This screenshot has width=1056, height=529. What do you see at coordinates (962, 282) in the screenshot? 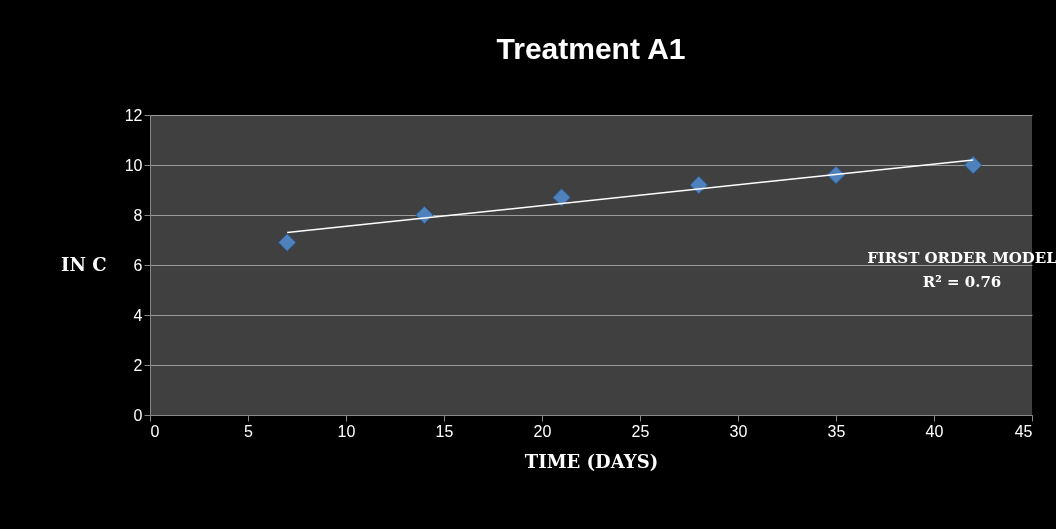
I see `annotation: R² = 0.76` at bounding box center [962, 282].